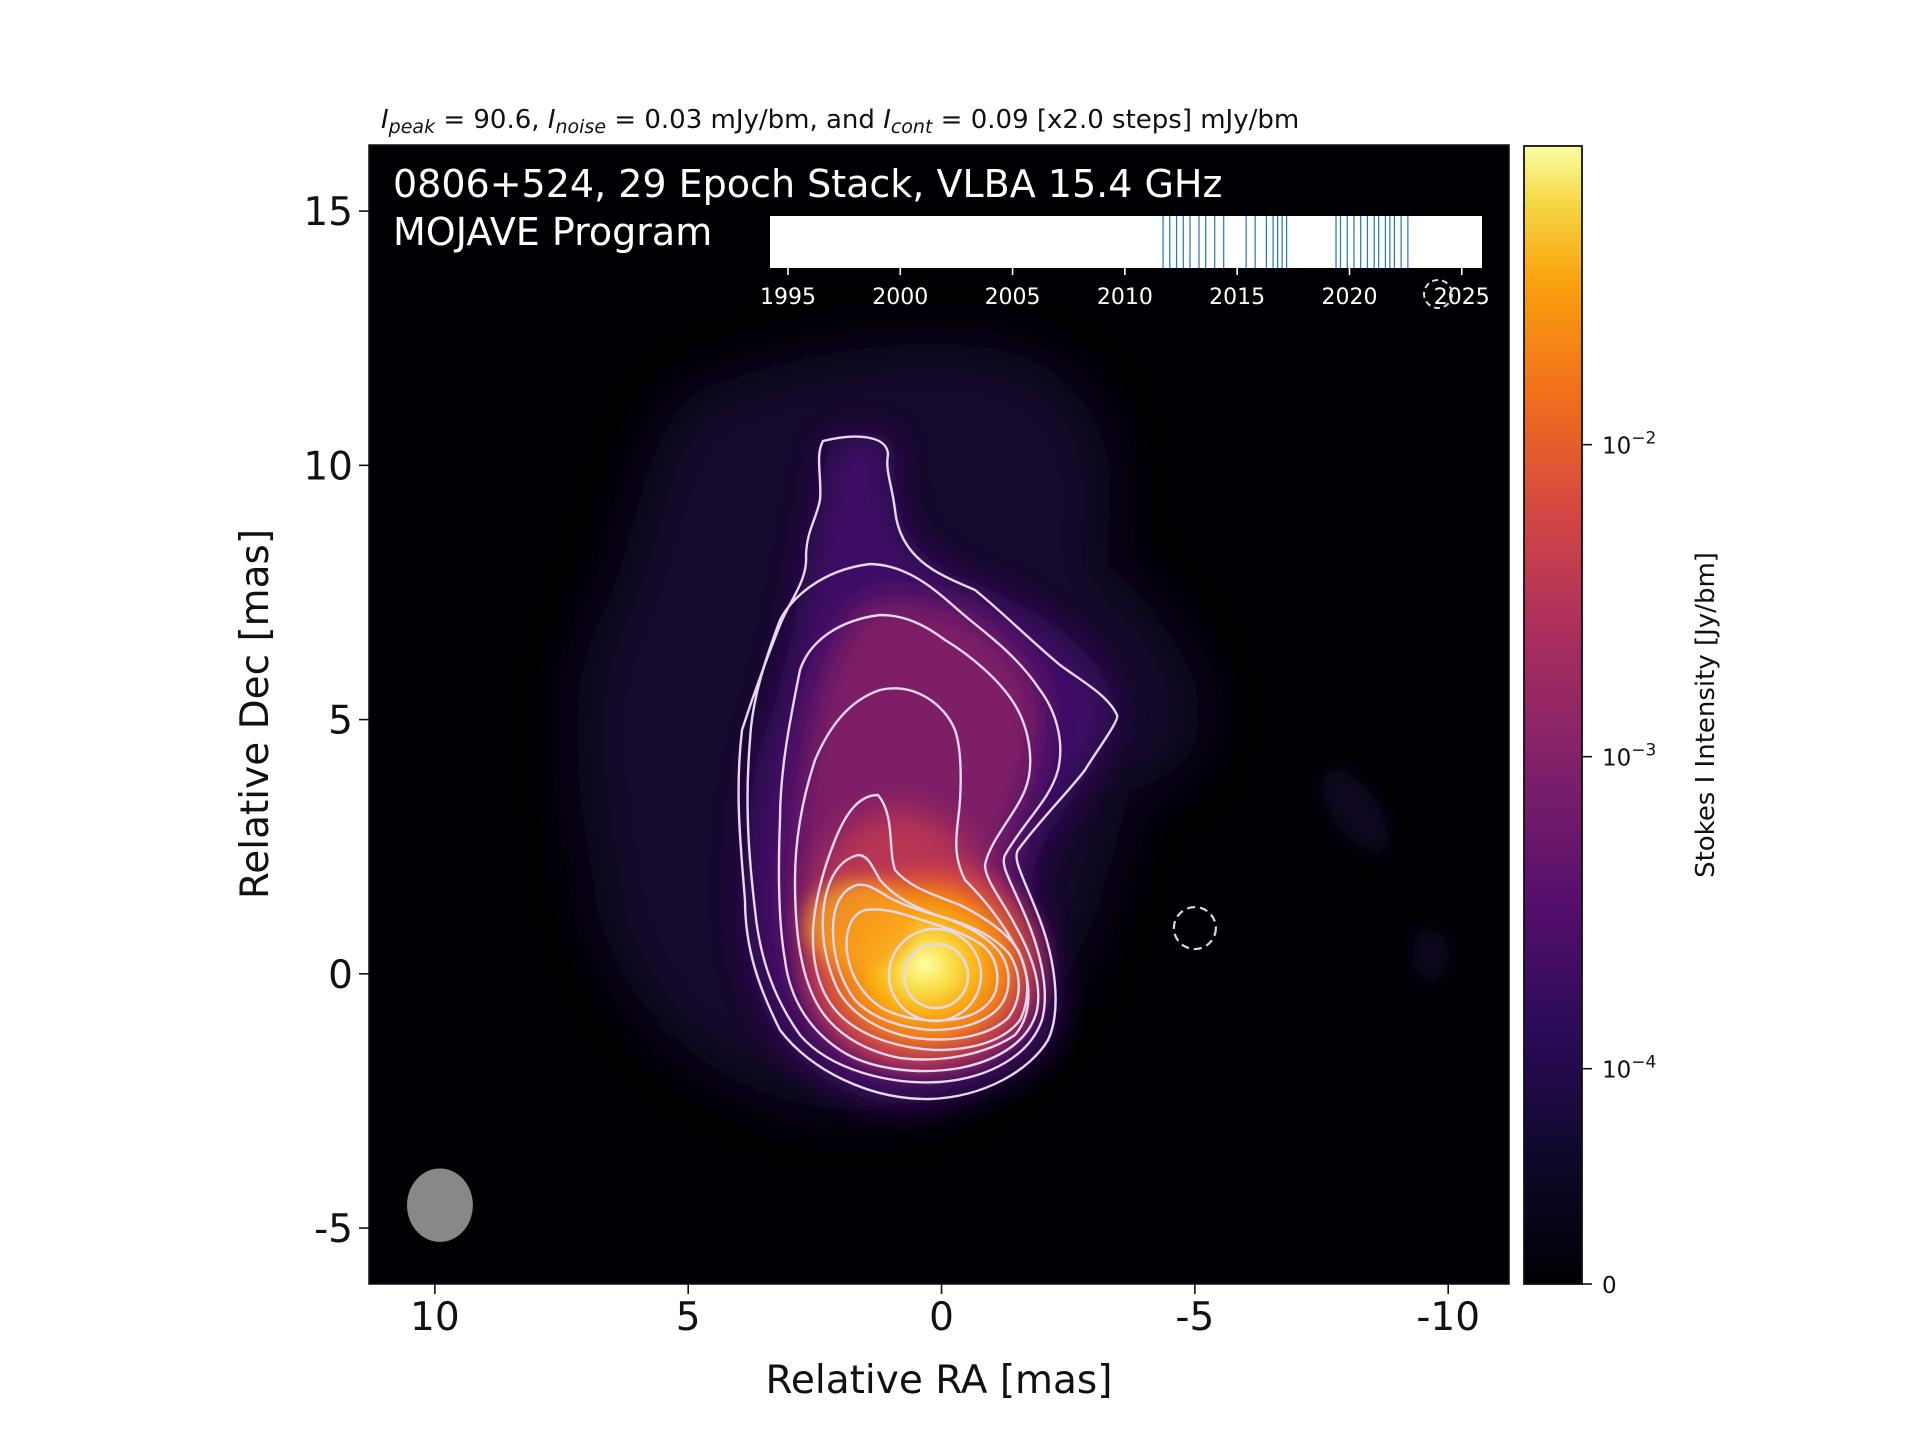  Describe the element at coordinates (939, 1380) in the screenshot. I see `x-axis-label: Relative RA [mas]` at that location.